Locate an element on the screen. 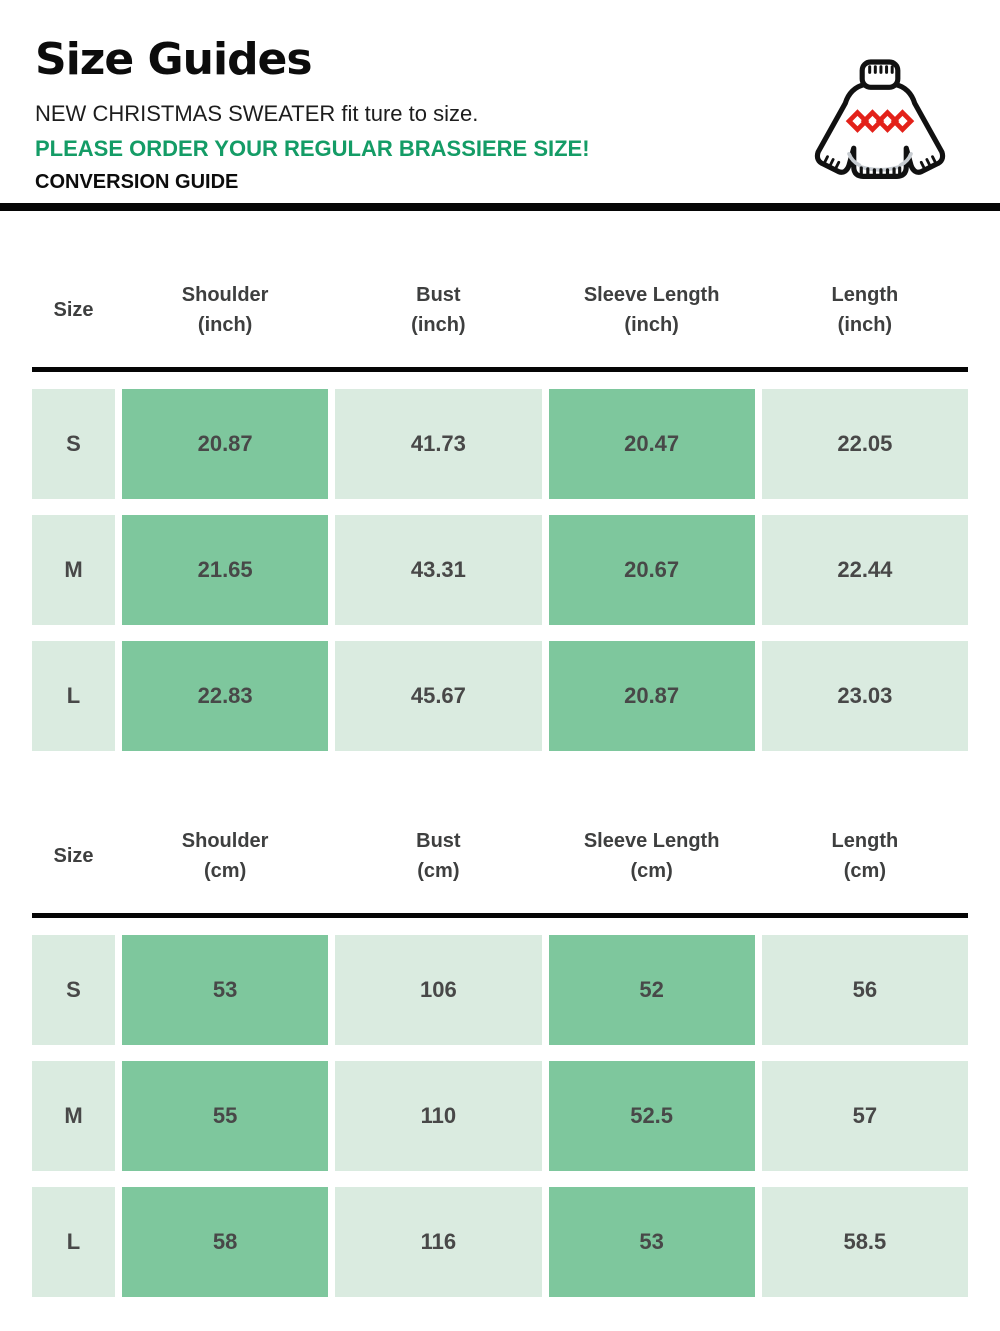  table-row-l-inch: L 22.83 45.67 20.87 23.03 is located at coordinates (500, 696).